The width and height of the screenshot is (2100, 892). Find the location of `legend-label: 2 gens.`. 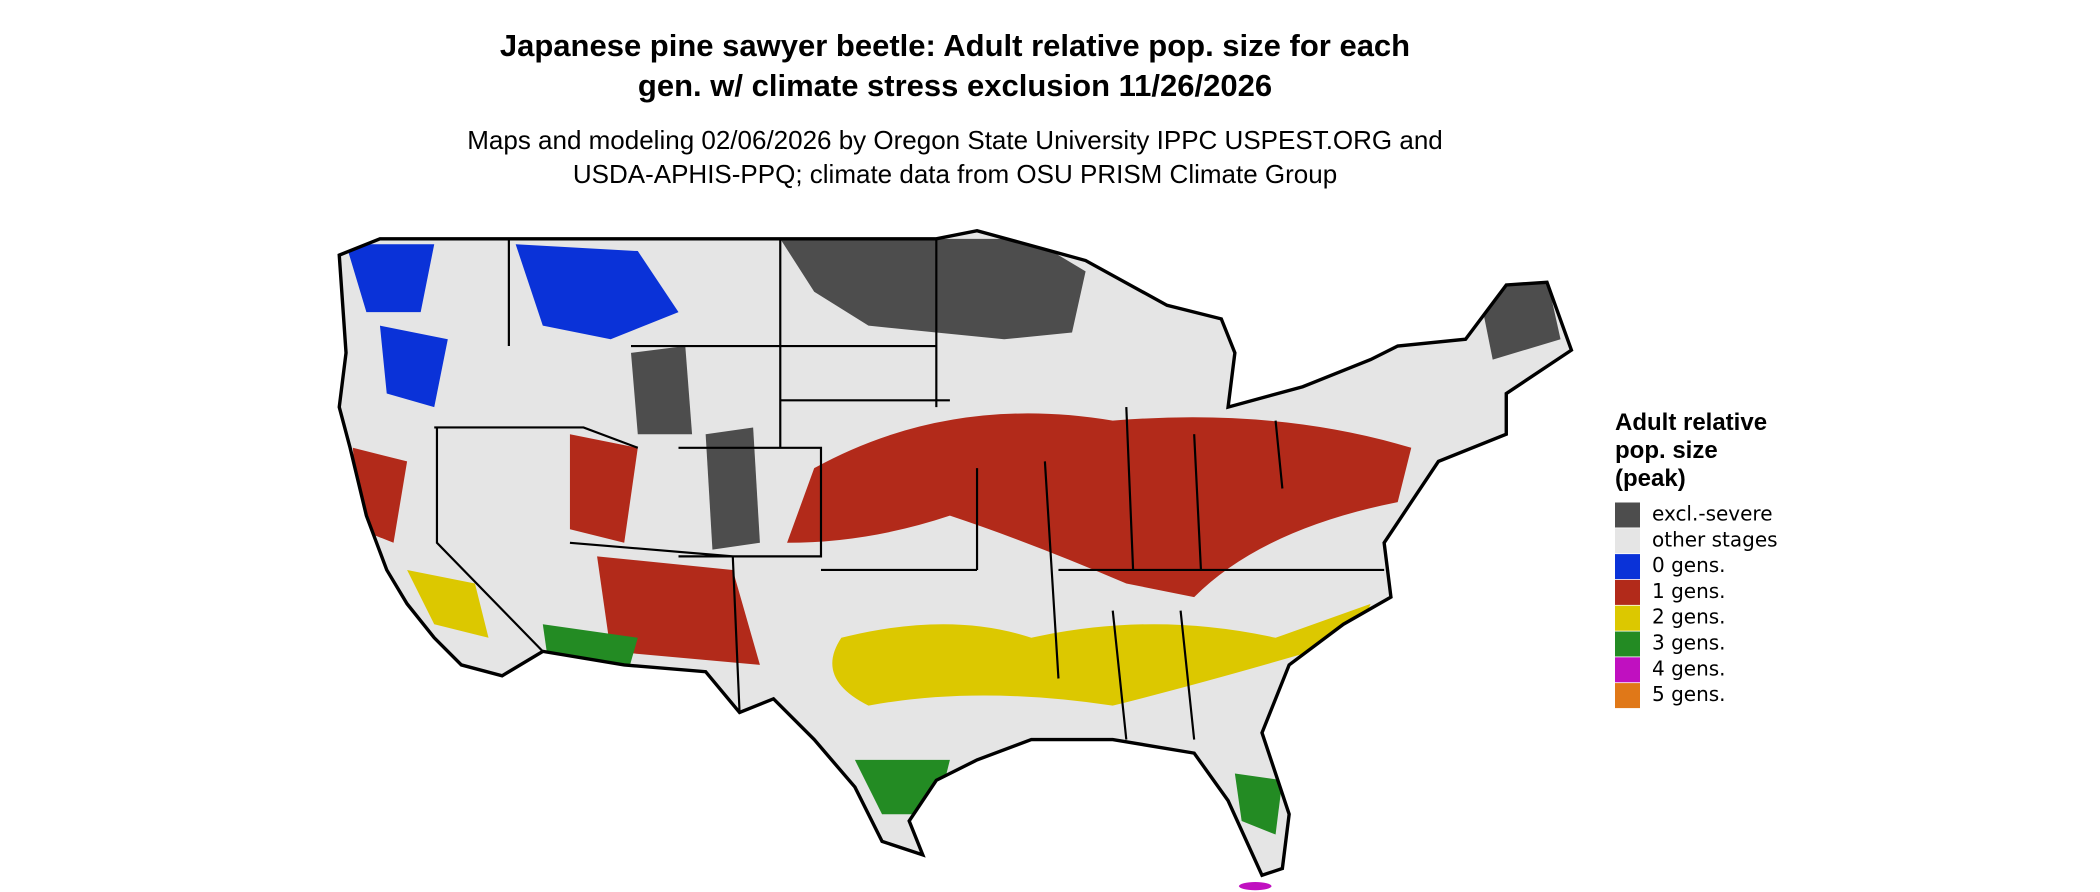

legend-label: 2 gens. is located at coordinates (1689, 617).